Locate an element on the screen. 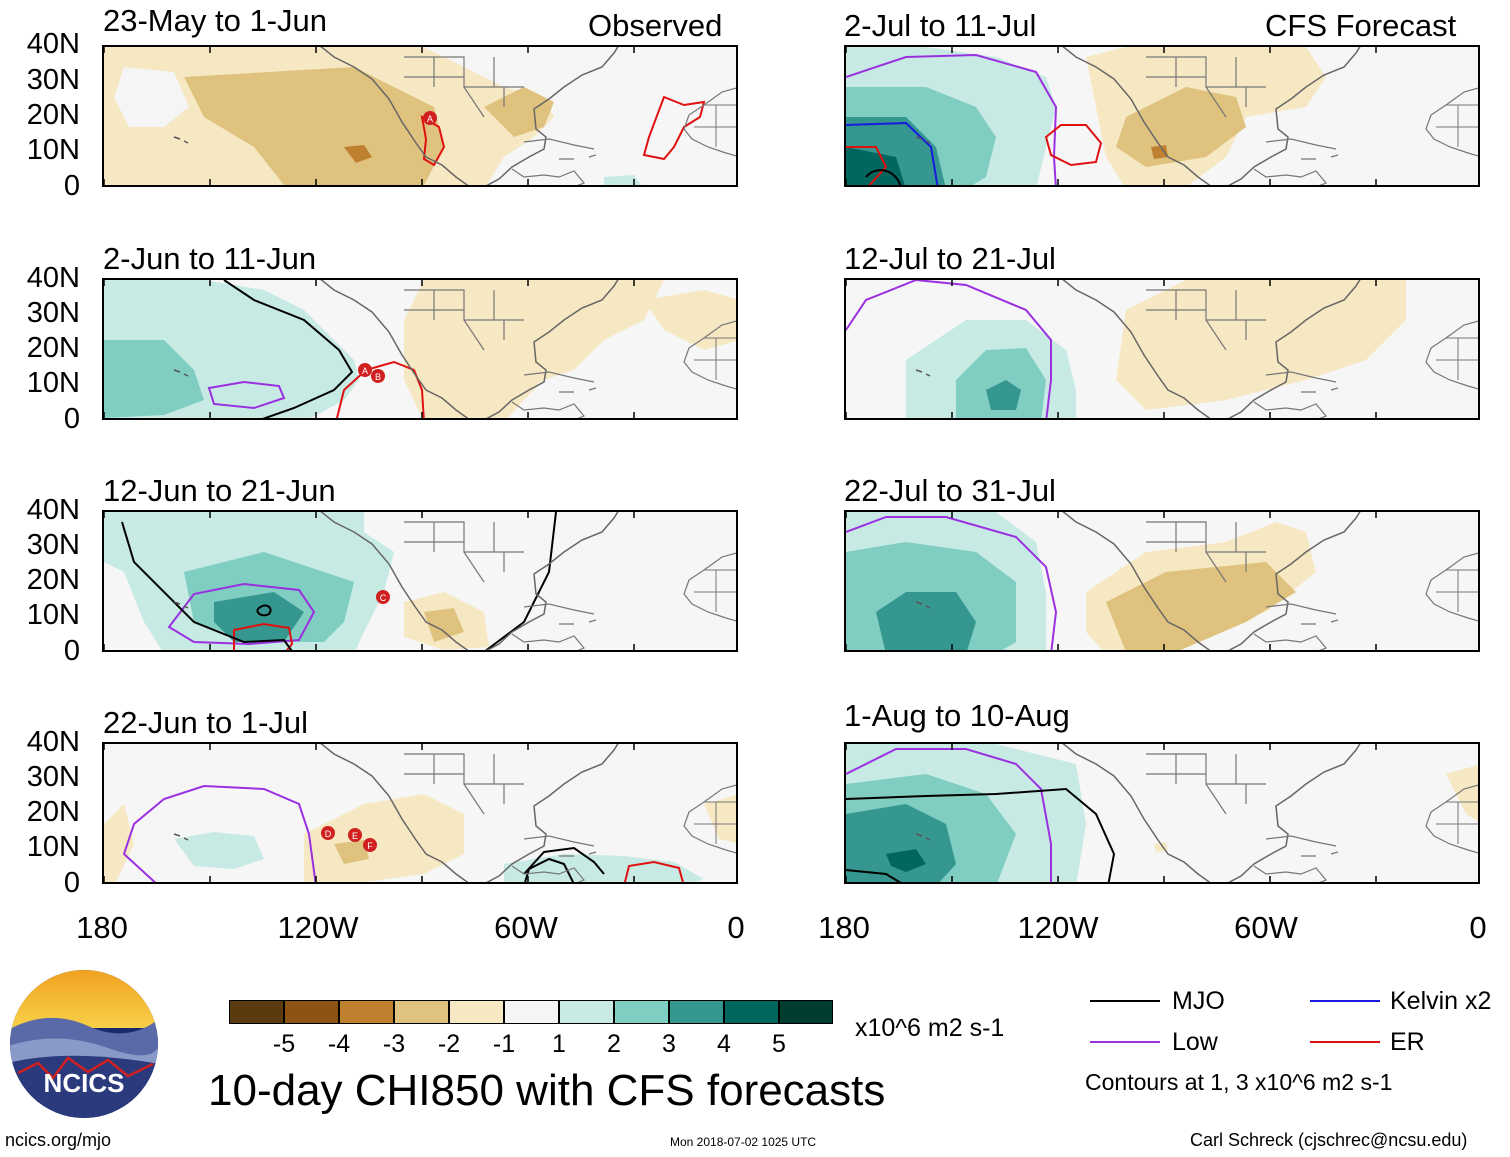  colorbar-label: 1 is located at coordinates (559, 1044).